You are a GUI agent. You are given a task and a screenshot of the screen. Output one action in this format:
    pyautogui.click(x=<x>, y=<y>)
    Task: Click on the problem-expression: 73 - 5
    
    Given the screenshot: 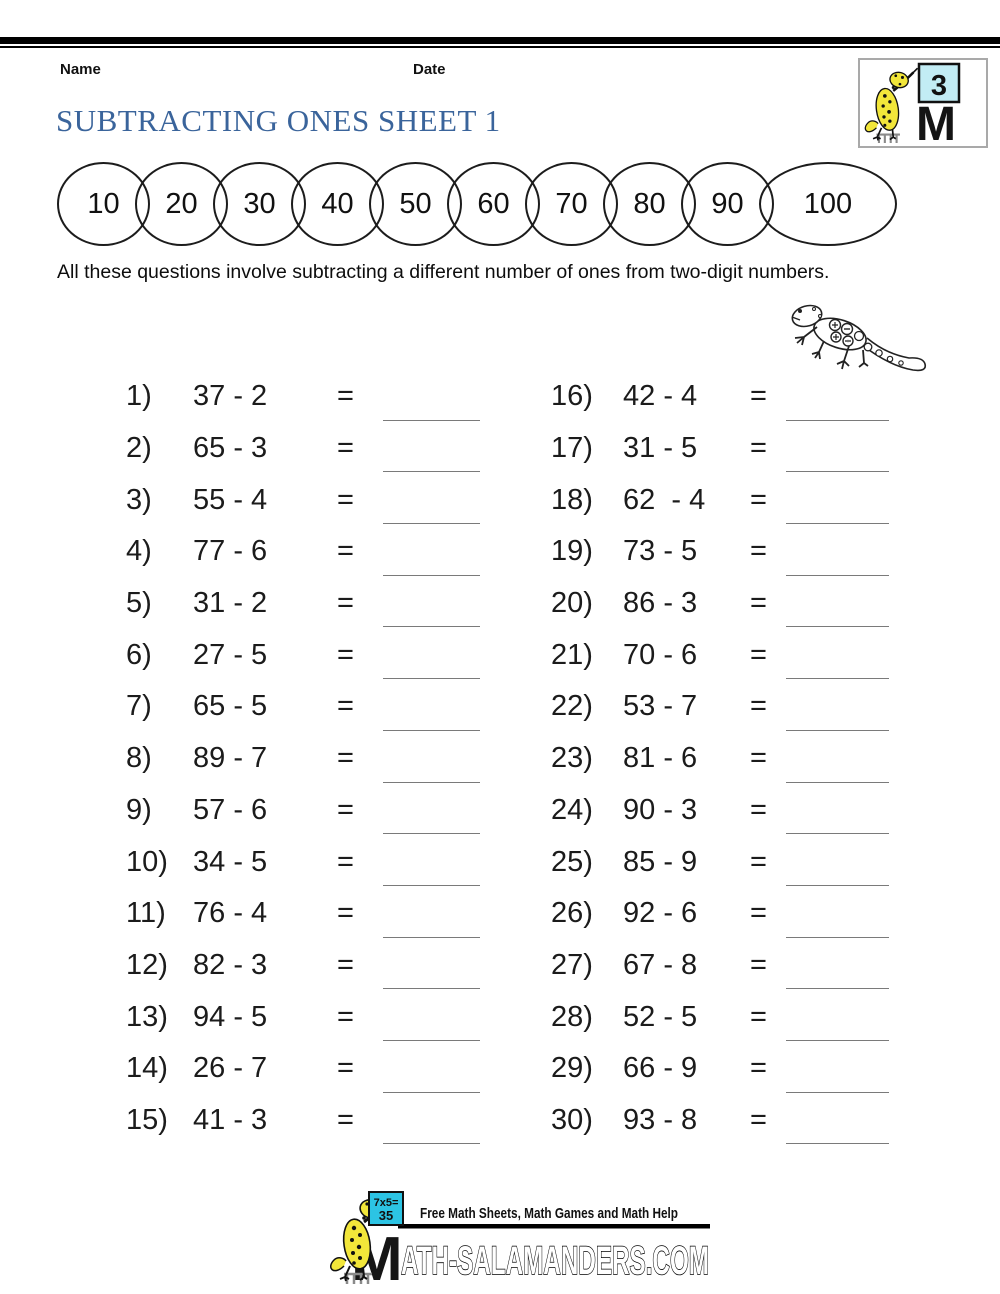 What is the action you would take?
    pyautogui.click(x=660, y=551)
    